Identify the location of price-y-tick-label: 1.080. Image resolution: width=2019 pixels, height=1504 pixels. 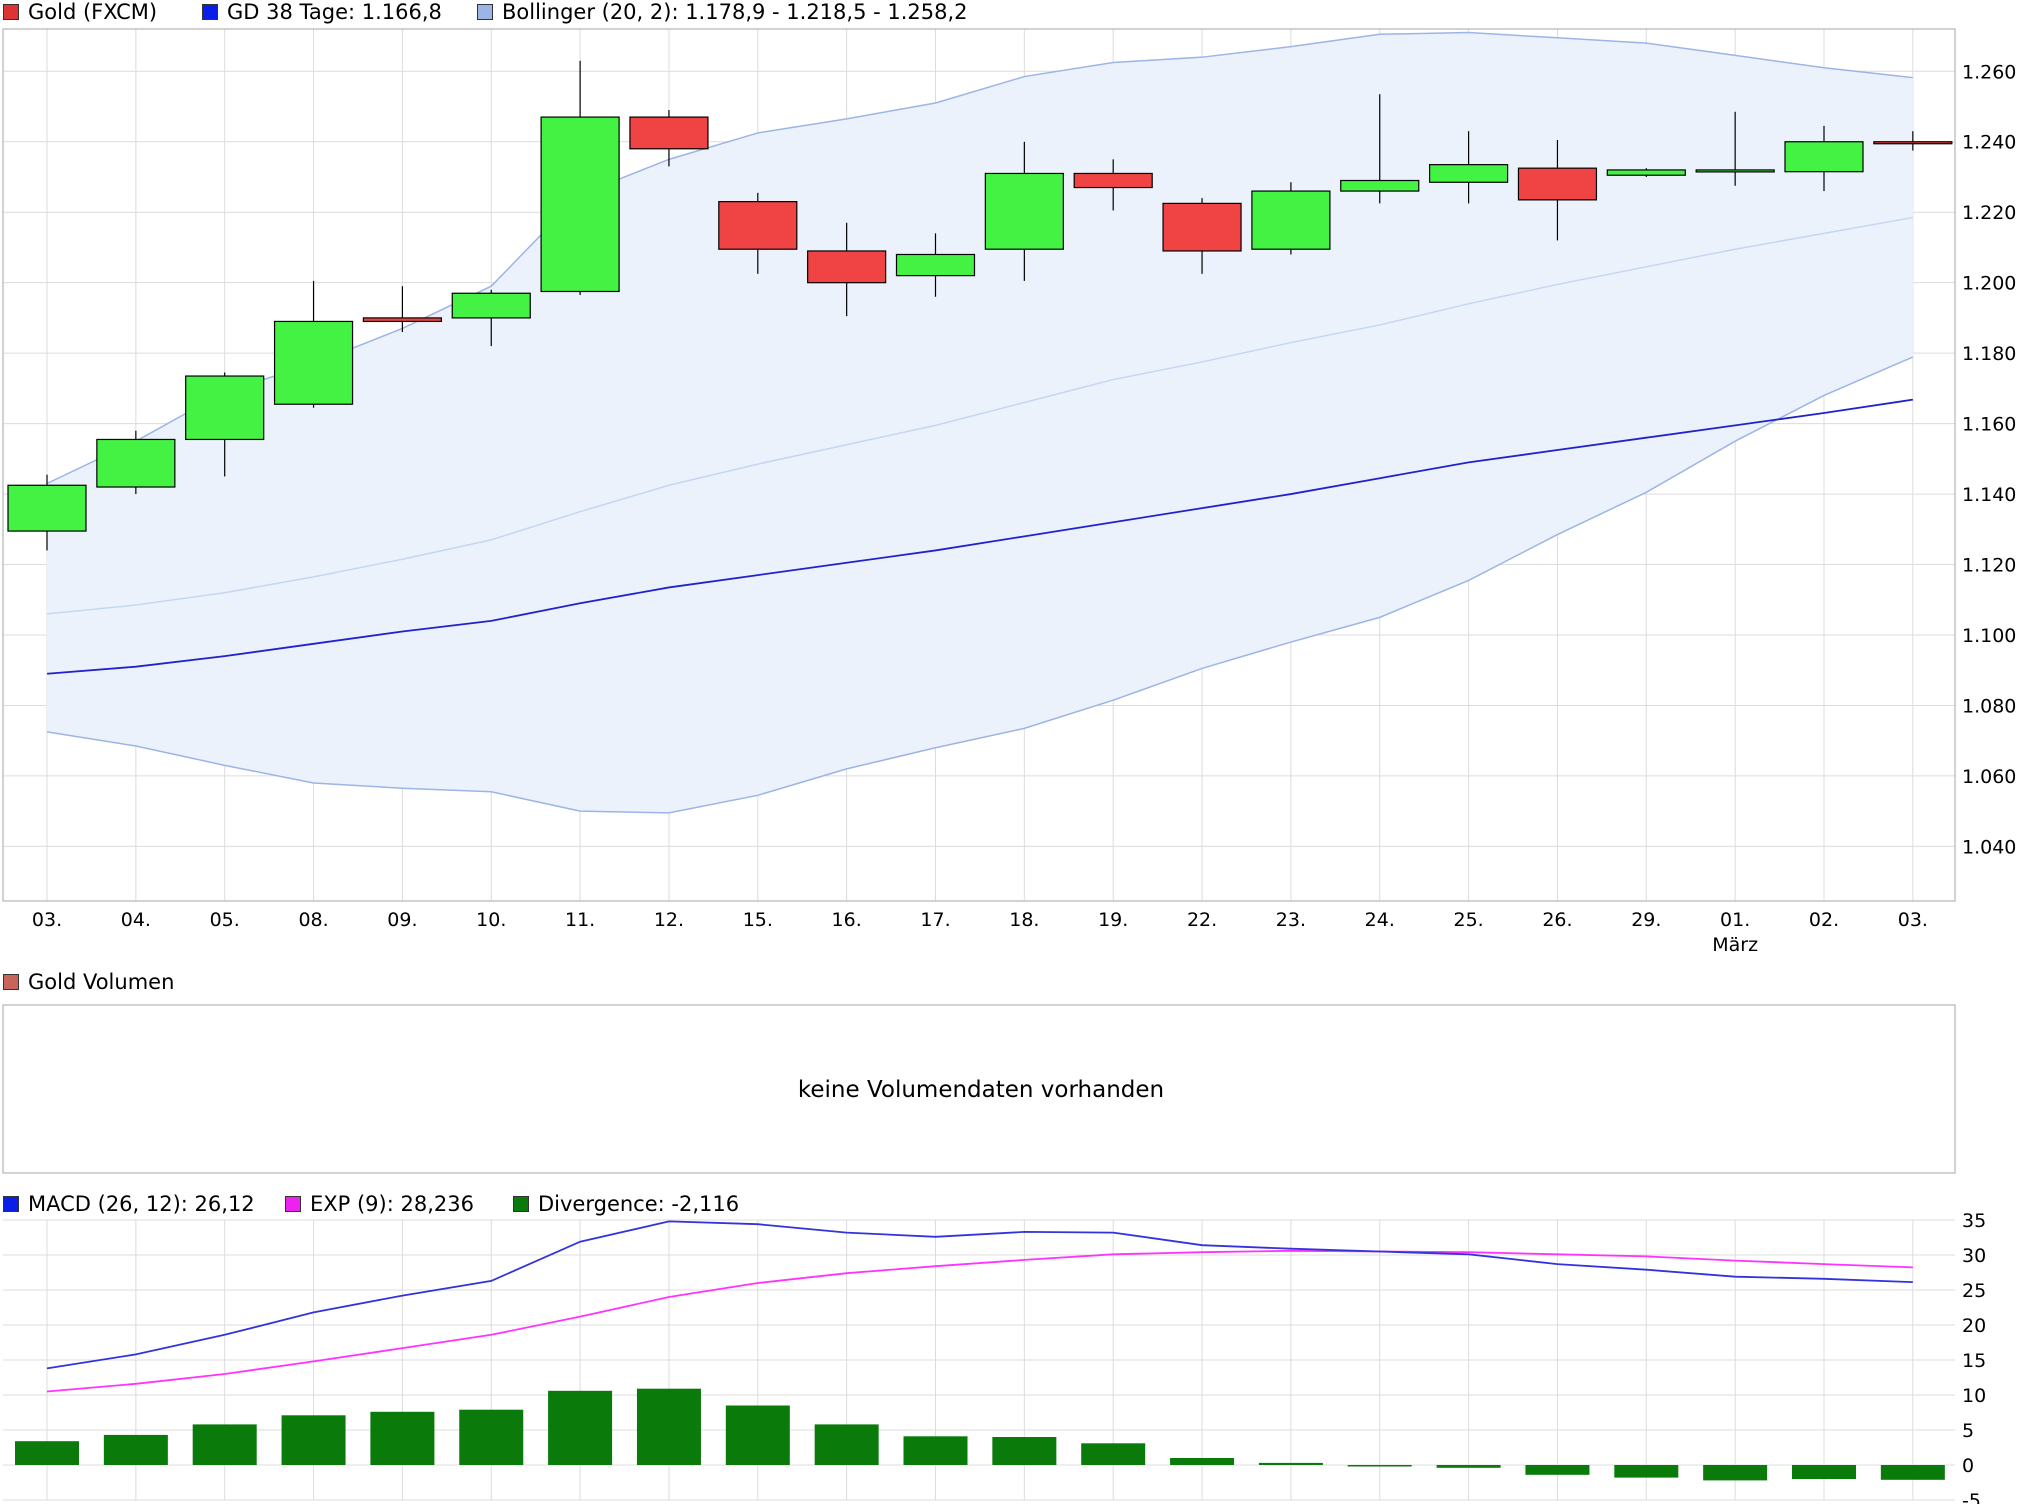
(1989, 706).